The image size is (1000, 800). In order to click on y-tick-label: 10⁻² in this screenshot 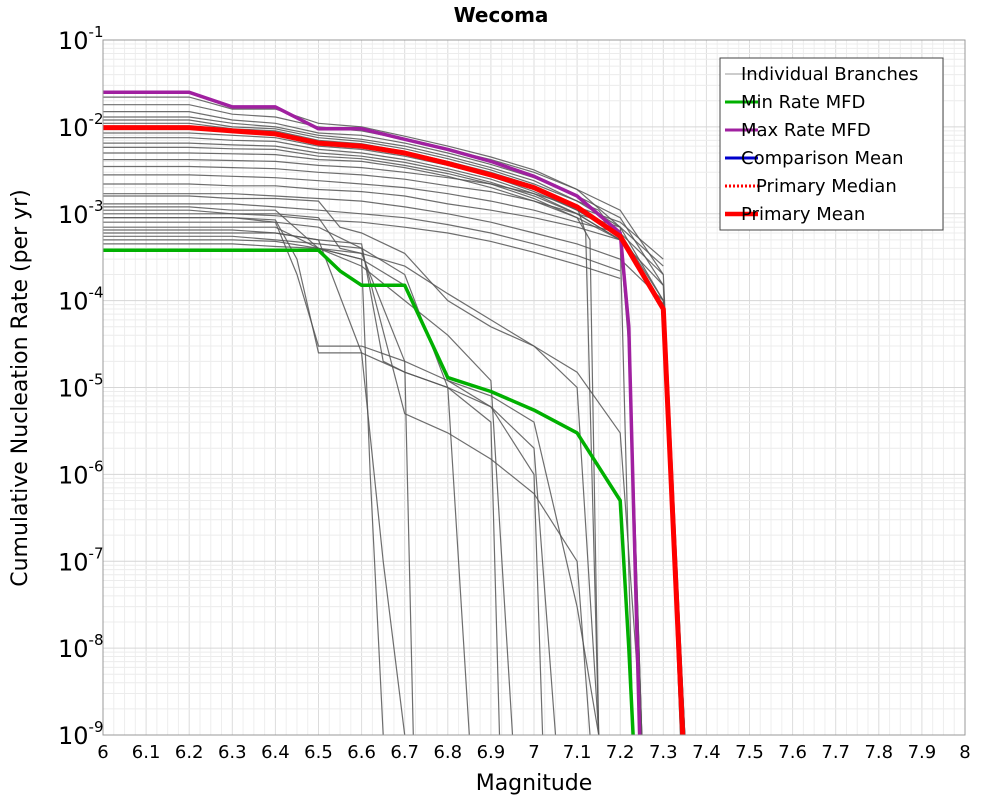, I will do `click(81, 126)`.